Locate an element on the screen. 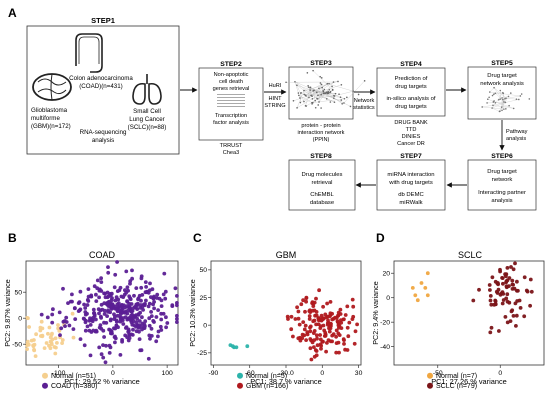 This screenshot has height=418, width=550. step4-line-1: Prediction of is located at coordinates (411, 79).